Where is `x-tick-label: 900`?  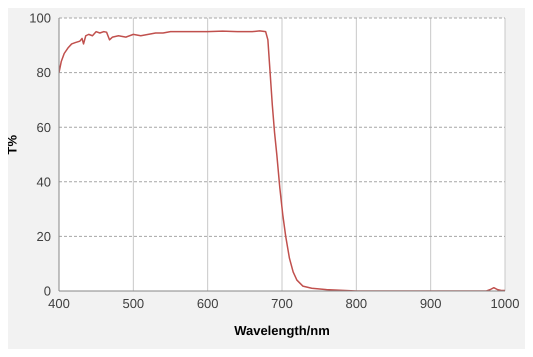
x-tick-label: 900 is located at coordinates (431, 304).